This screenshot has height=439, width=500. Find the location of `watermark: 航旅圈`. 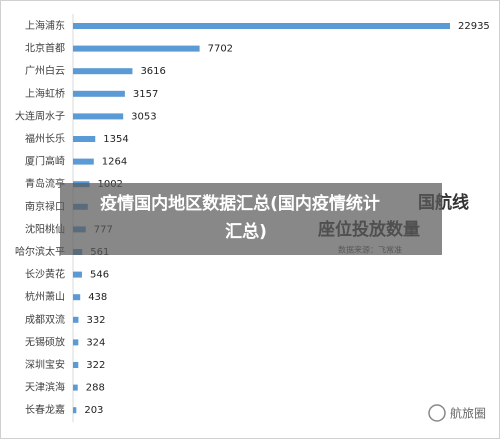

watermark: 航旅圈 is located at coordinates (468, 413).